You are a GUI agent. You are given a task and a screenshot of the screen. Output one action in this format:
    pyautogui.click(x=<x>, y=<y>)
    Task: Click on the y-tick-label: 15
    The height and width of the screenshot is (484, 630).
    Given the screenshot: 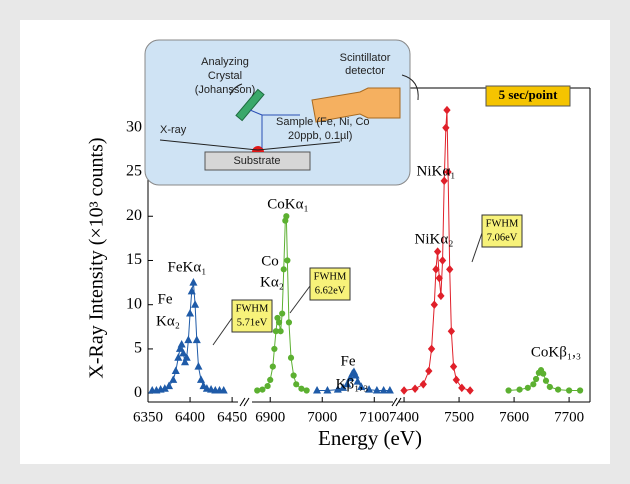 What is the action you would take?
    pyautogui.click(x=134, y=259)
    